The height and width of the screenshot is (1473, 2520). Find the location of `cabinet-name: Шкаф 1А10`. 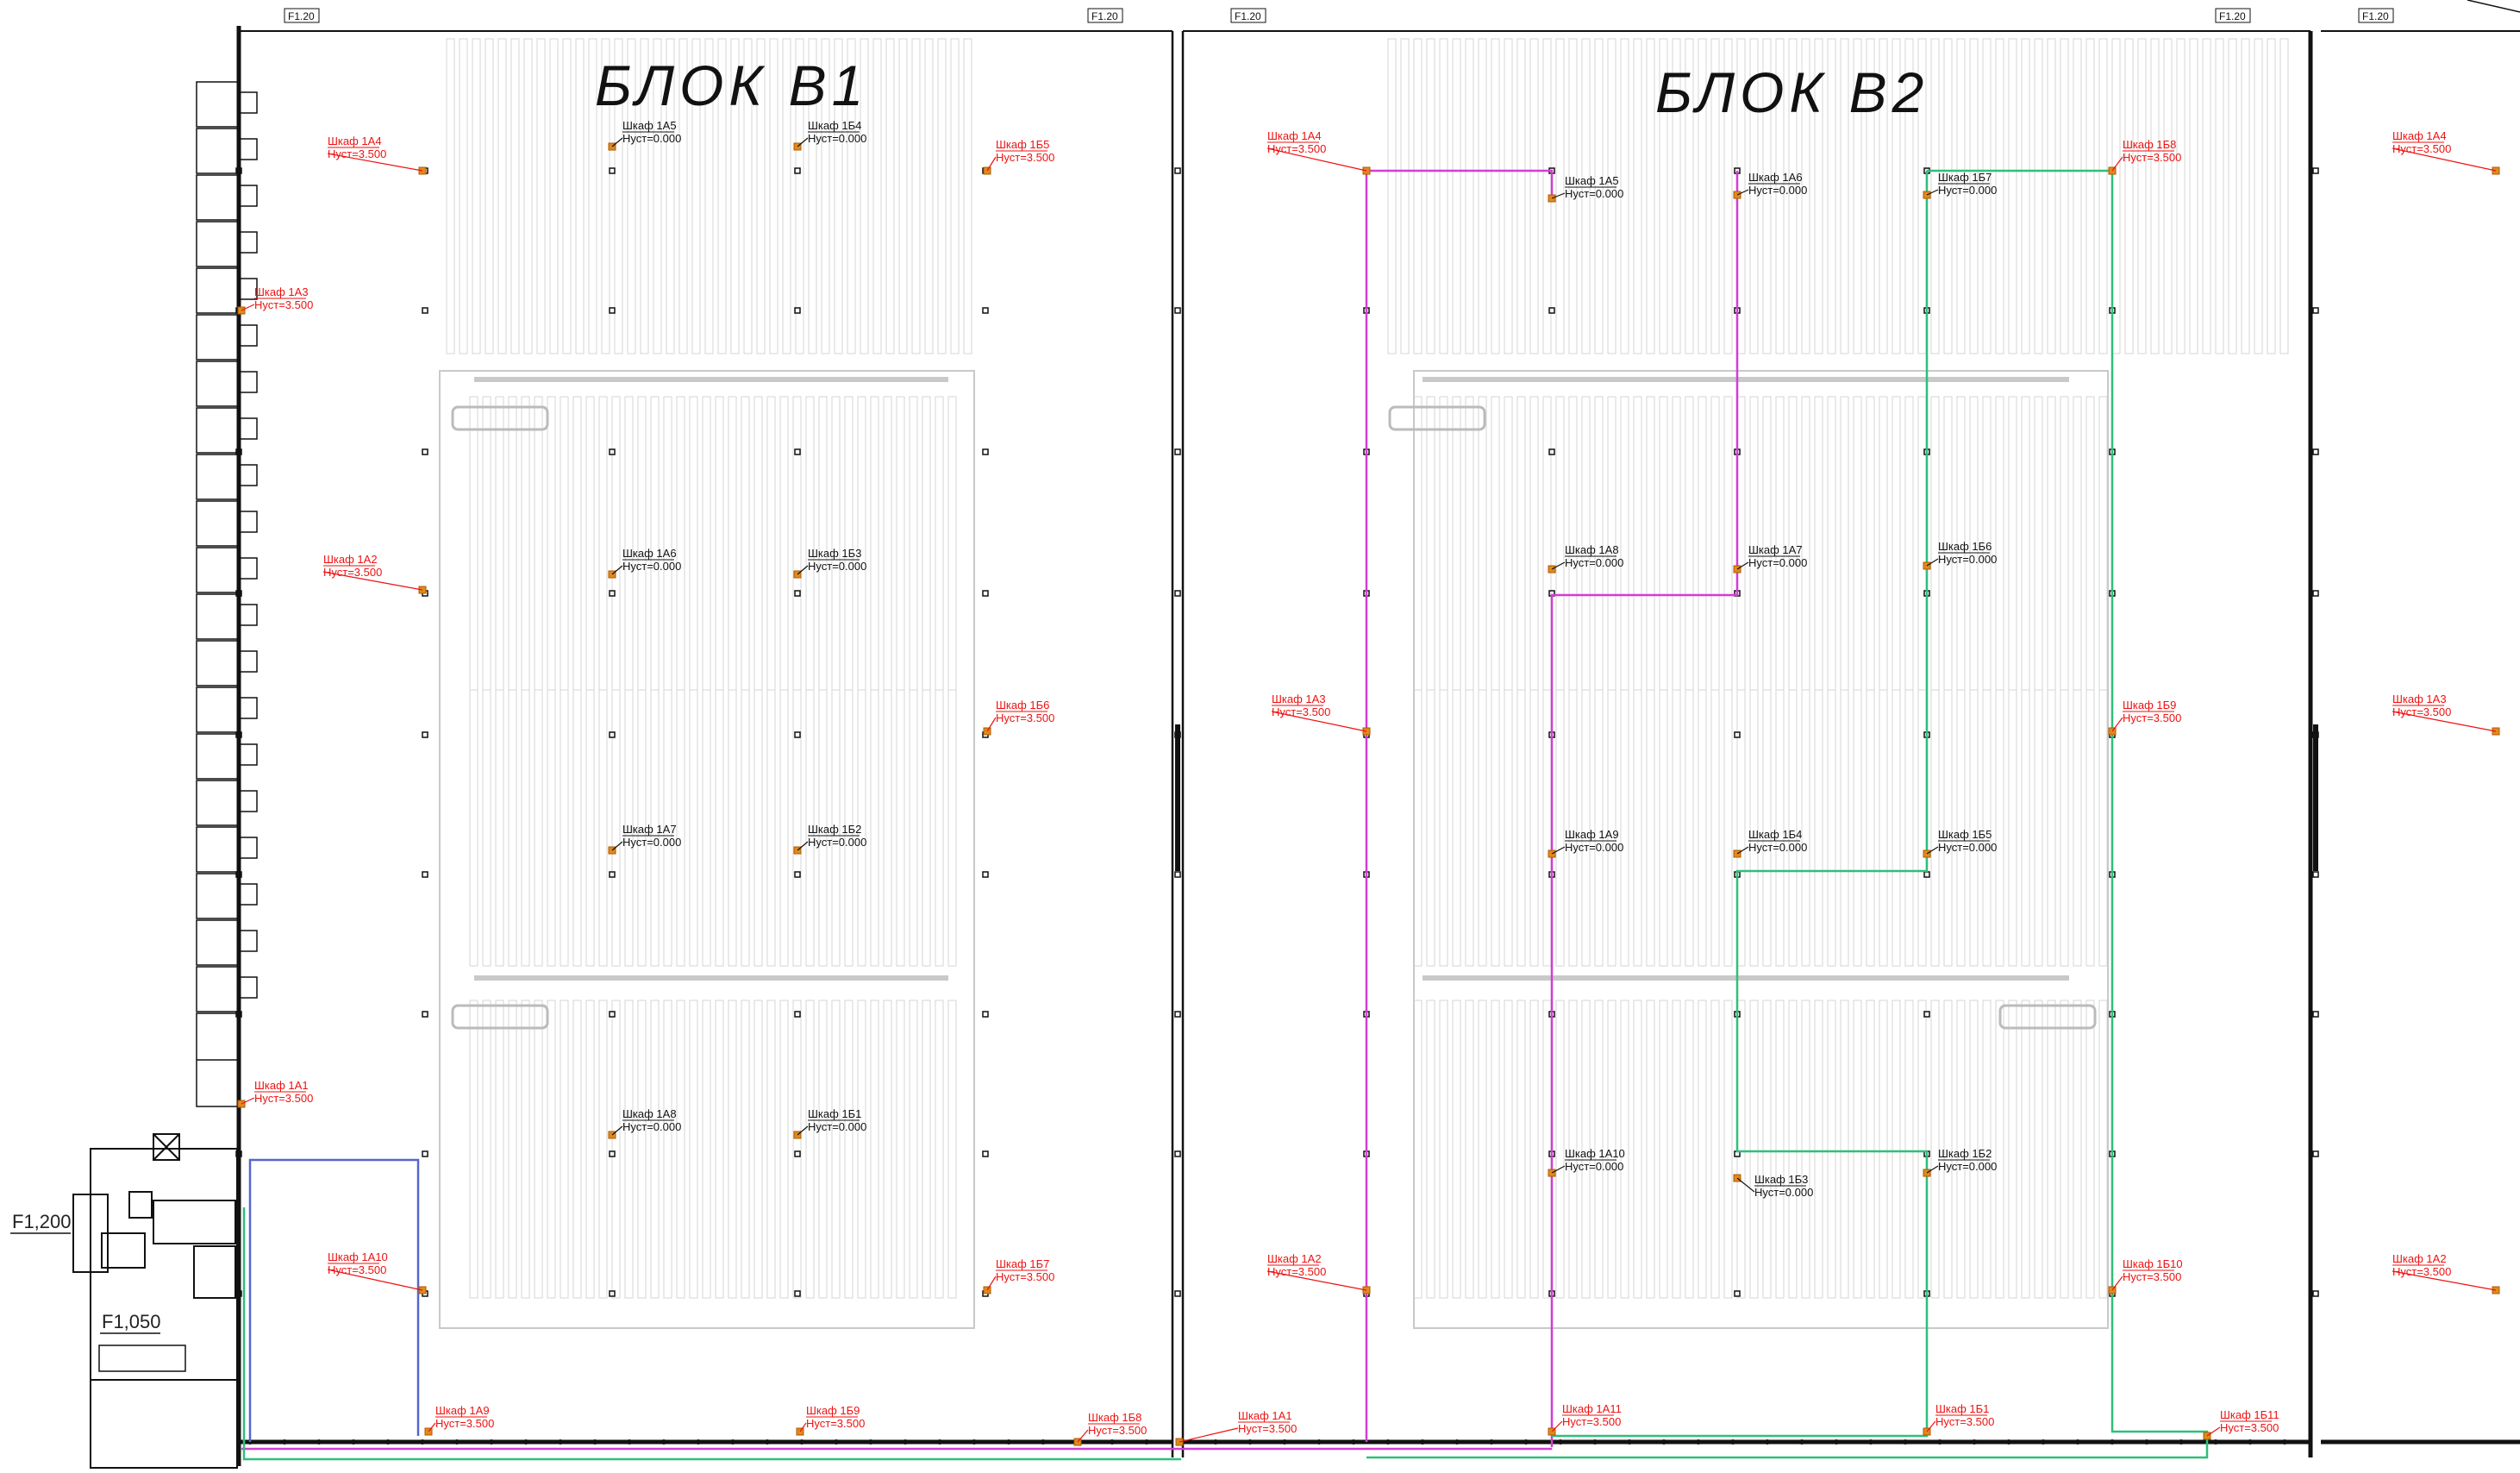

cabinet-name: Шкаф 1А10 is located at coordinates (1595, 1153).